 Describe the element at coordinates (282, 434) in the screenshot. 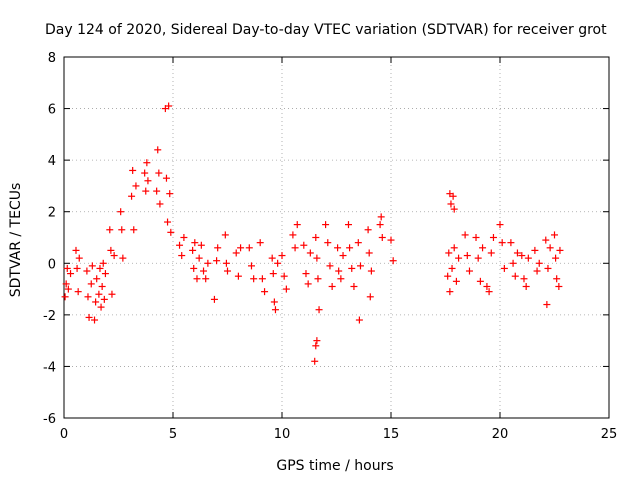

I see `x-tick-label: 10` at that location.